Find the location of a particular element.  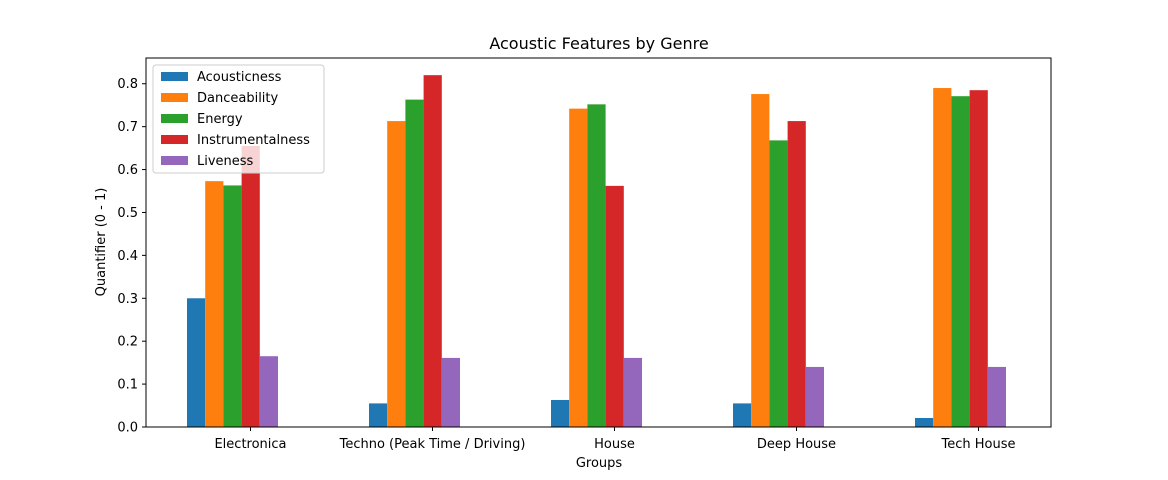

y-axis: 0.0 0.1 0.2 0.3 0.4 0.5 0.6 0.7 0.8 is located at coordinates (131, 256).